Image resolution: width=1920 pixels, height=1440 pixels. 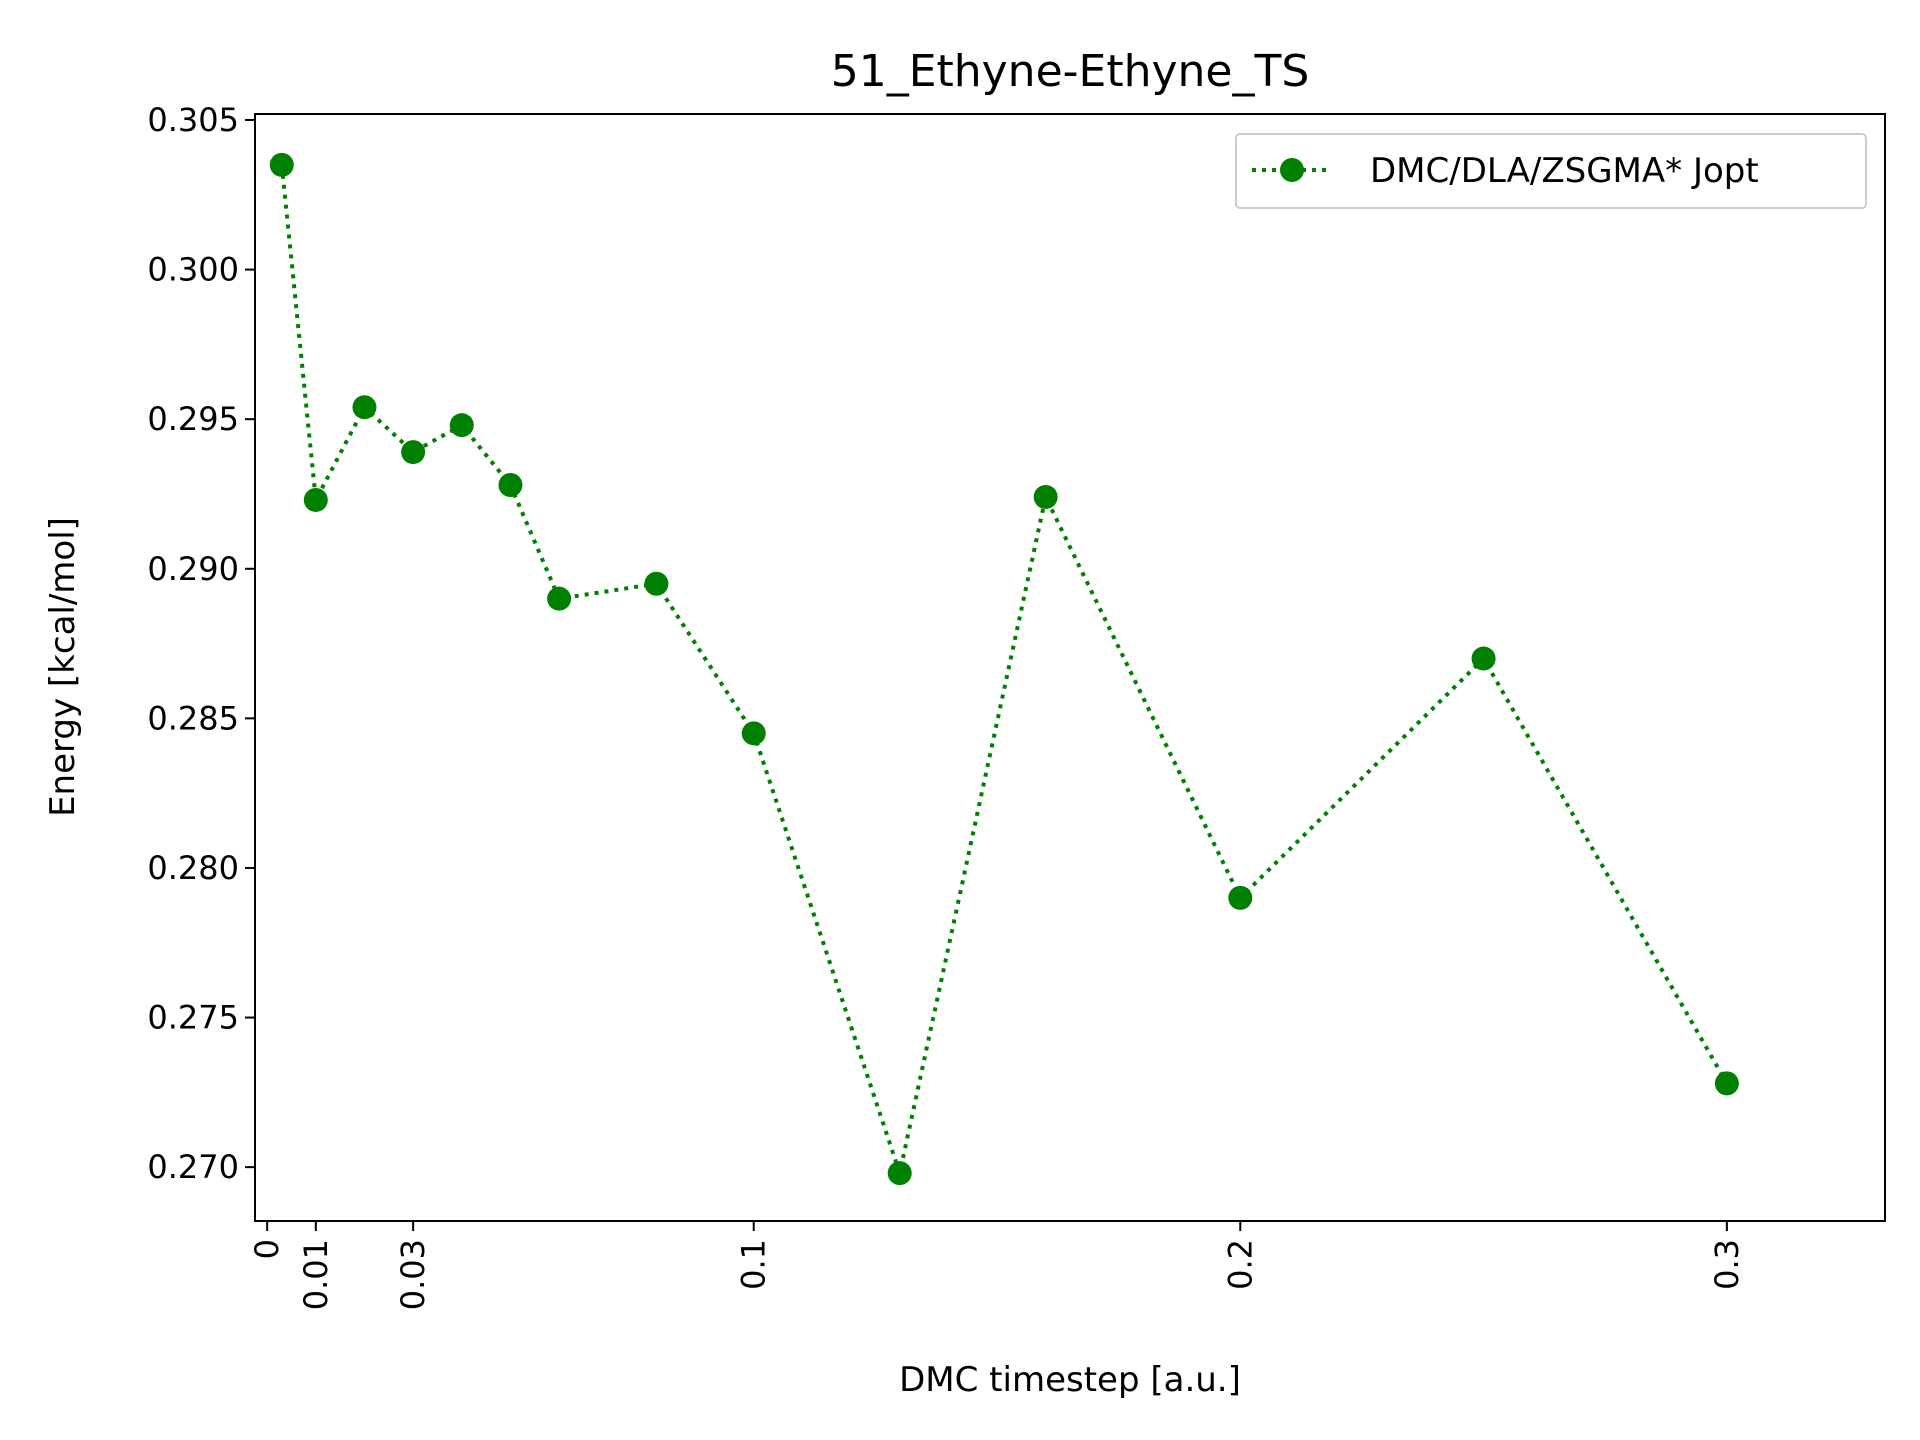 I want to click on legend-label: DMC/DLA/ZSGMA* Jopt, so click(x=1564, y=171).